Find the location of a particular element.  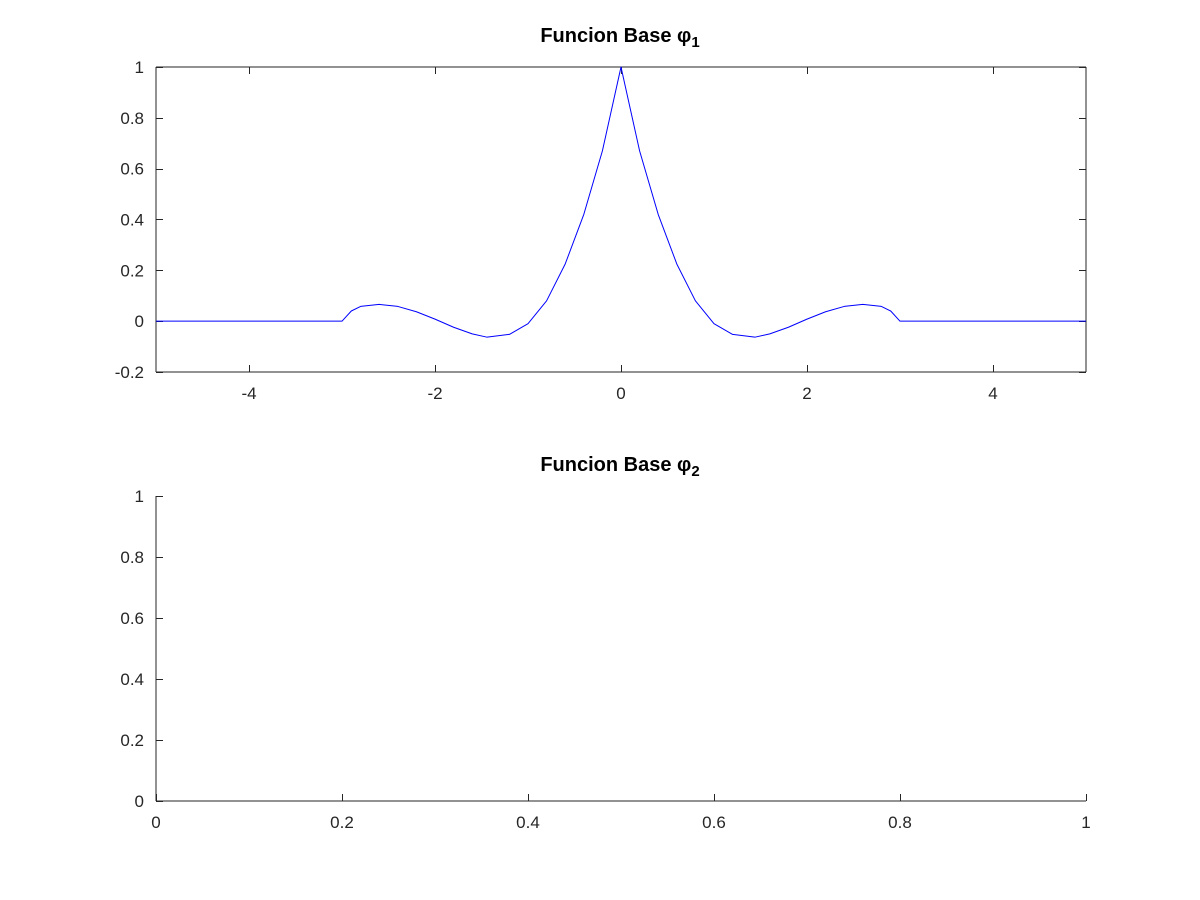

bottom-plot-x-tick-label: 0.8 is located at coordinates (900, 822).